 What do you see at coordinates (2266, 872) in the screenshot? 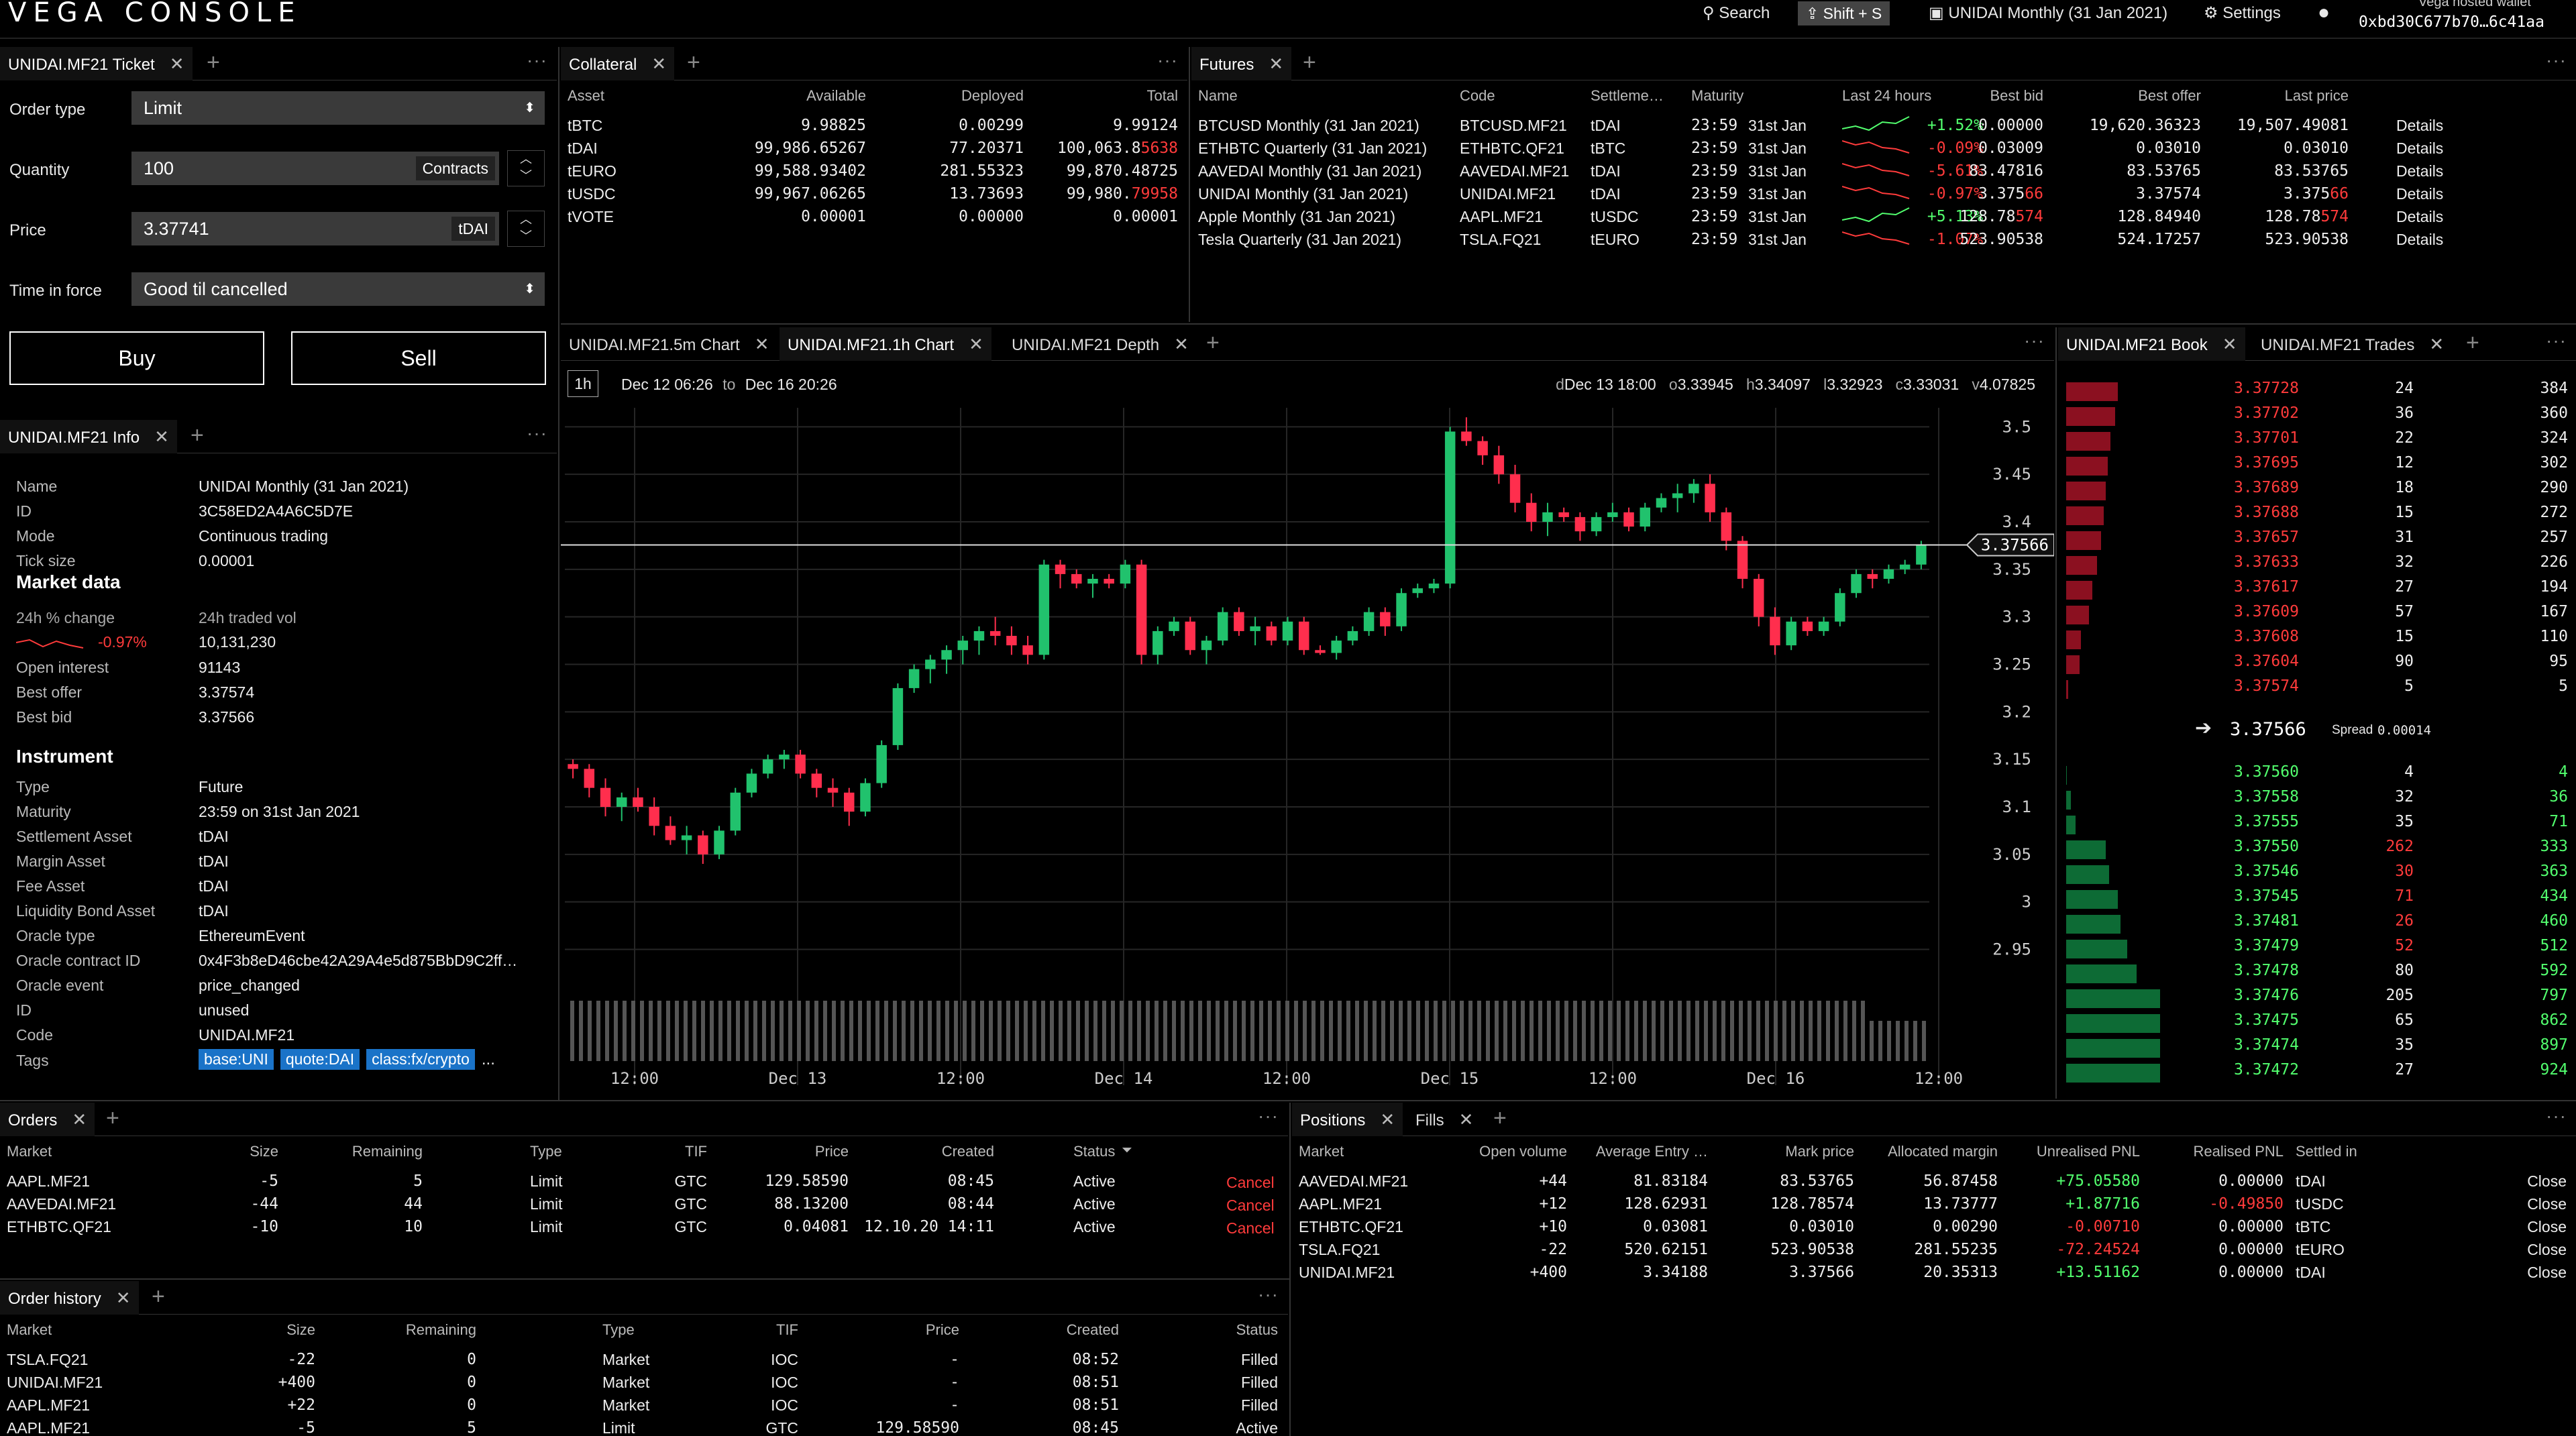
I see `book-price: 3.37546` at bounding box center [2266, 872].